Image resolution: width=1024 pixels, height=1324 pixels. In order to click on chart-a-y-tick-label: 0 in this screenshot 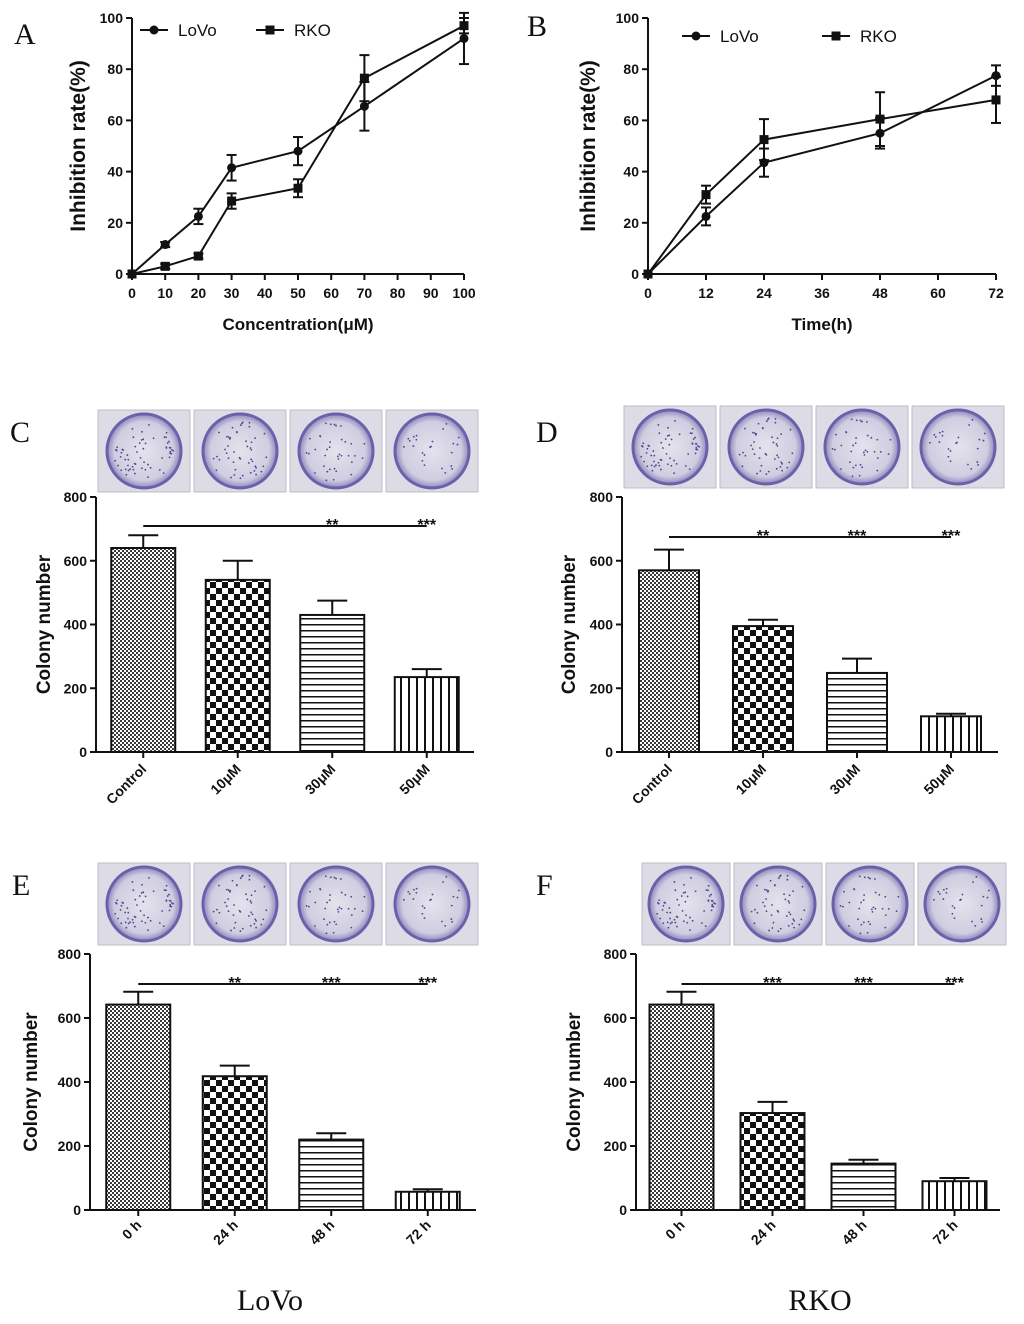, I will do `click(119, 274)`.